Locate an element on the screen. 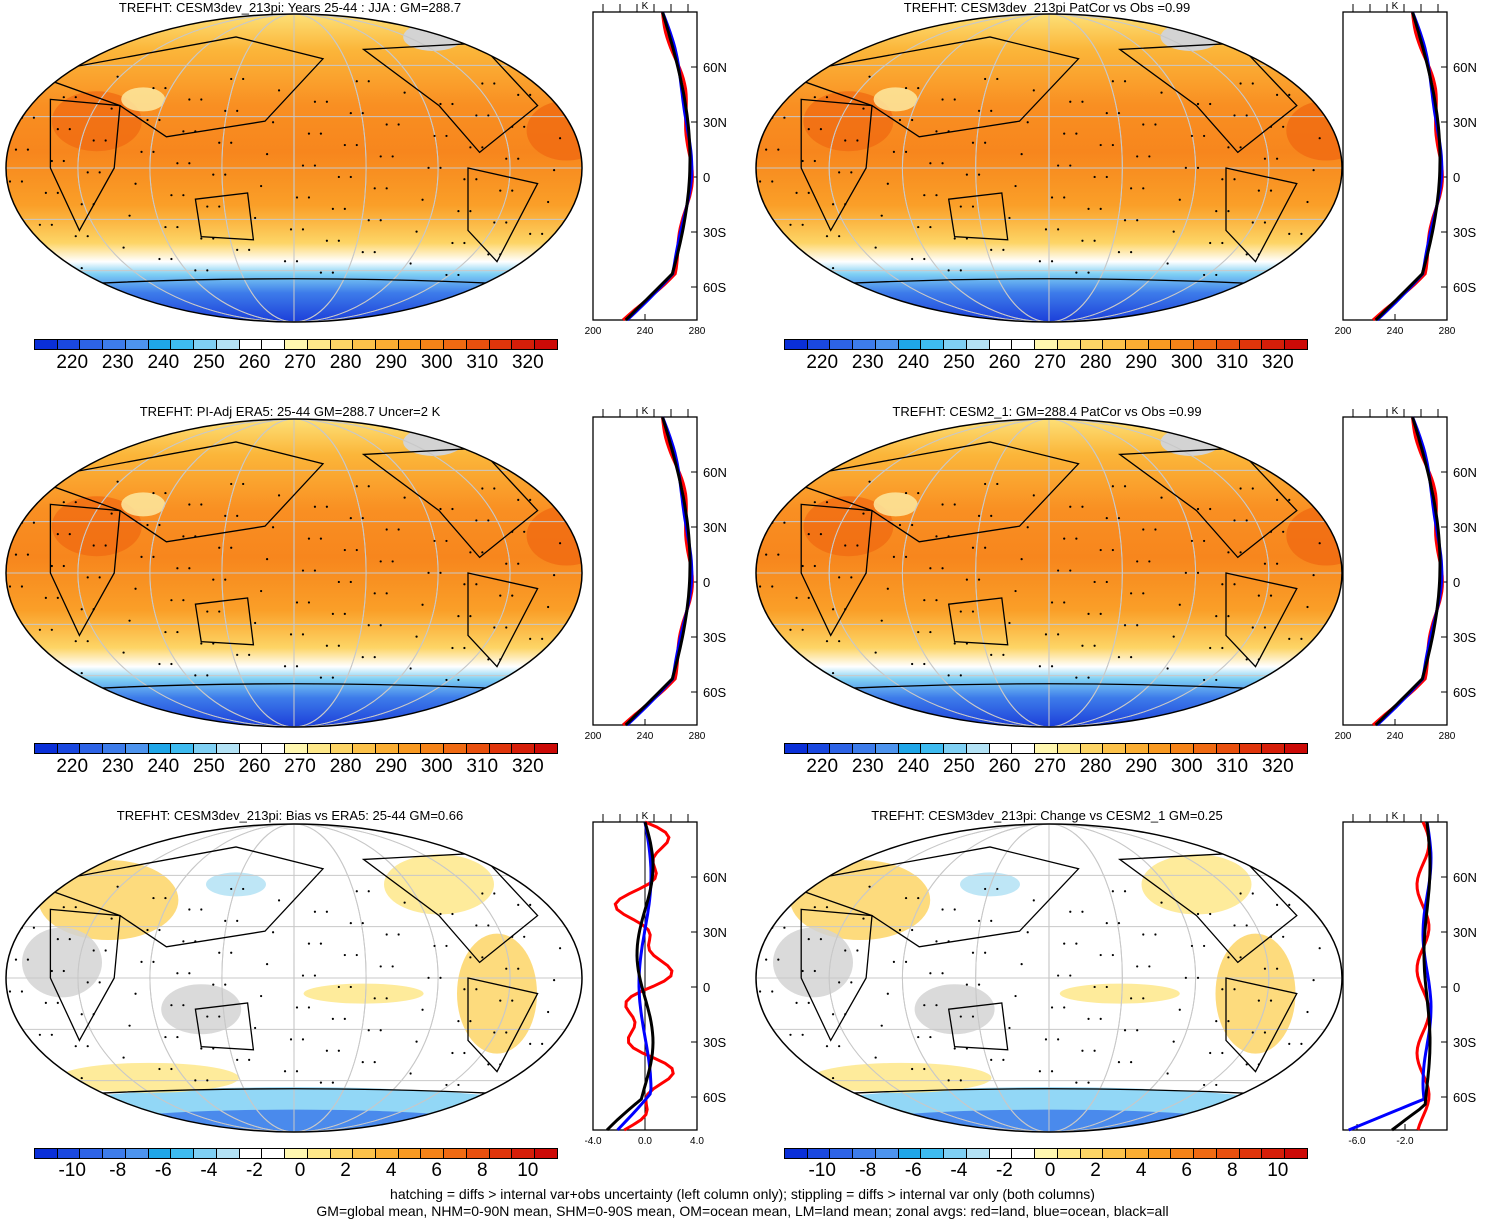  zonal-x-tick-label: 0.0 is located at coordinates (645, 1141).